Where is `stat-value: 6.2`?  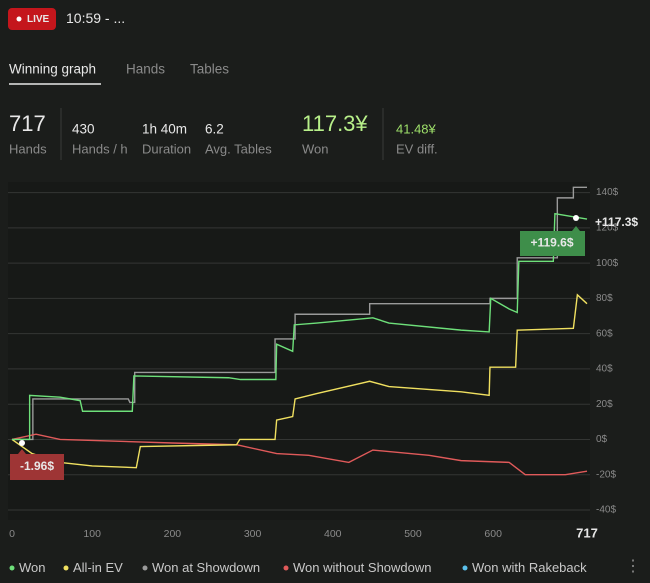 stat-value: 6.2 is located at coordinates (214, 129).